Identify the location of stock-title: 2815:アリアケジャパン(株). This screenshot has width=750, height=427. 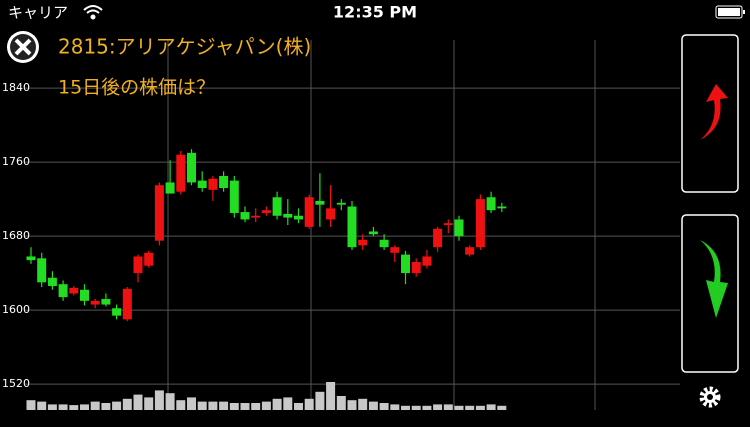
(184, 47).